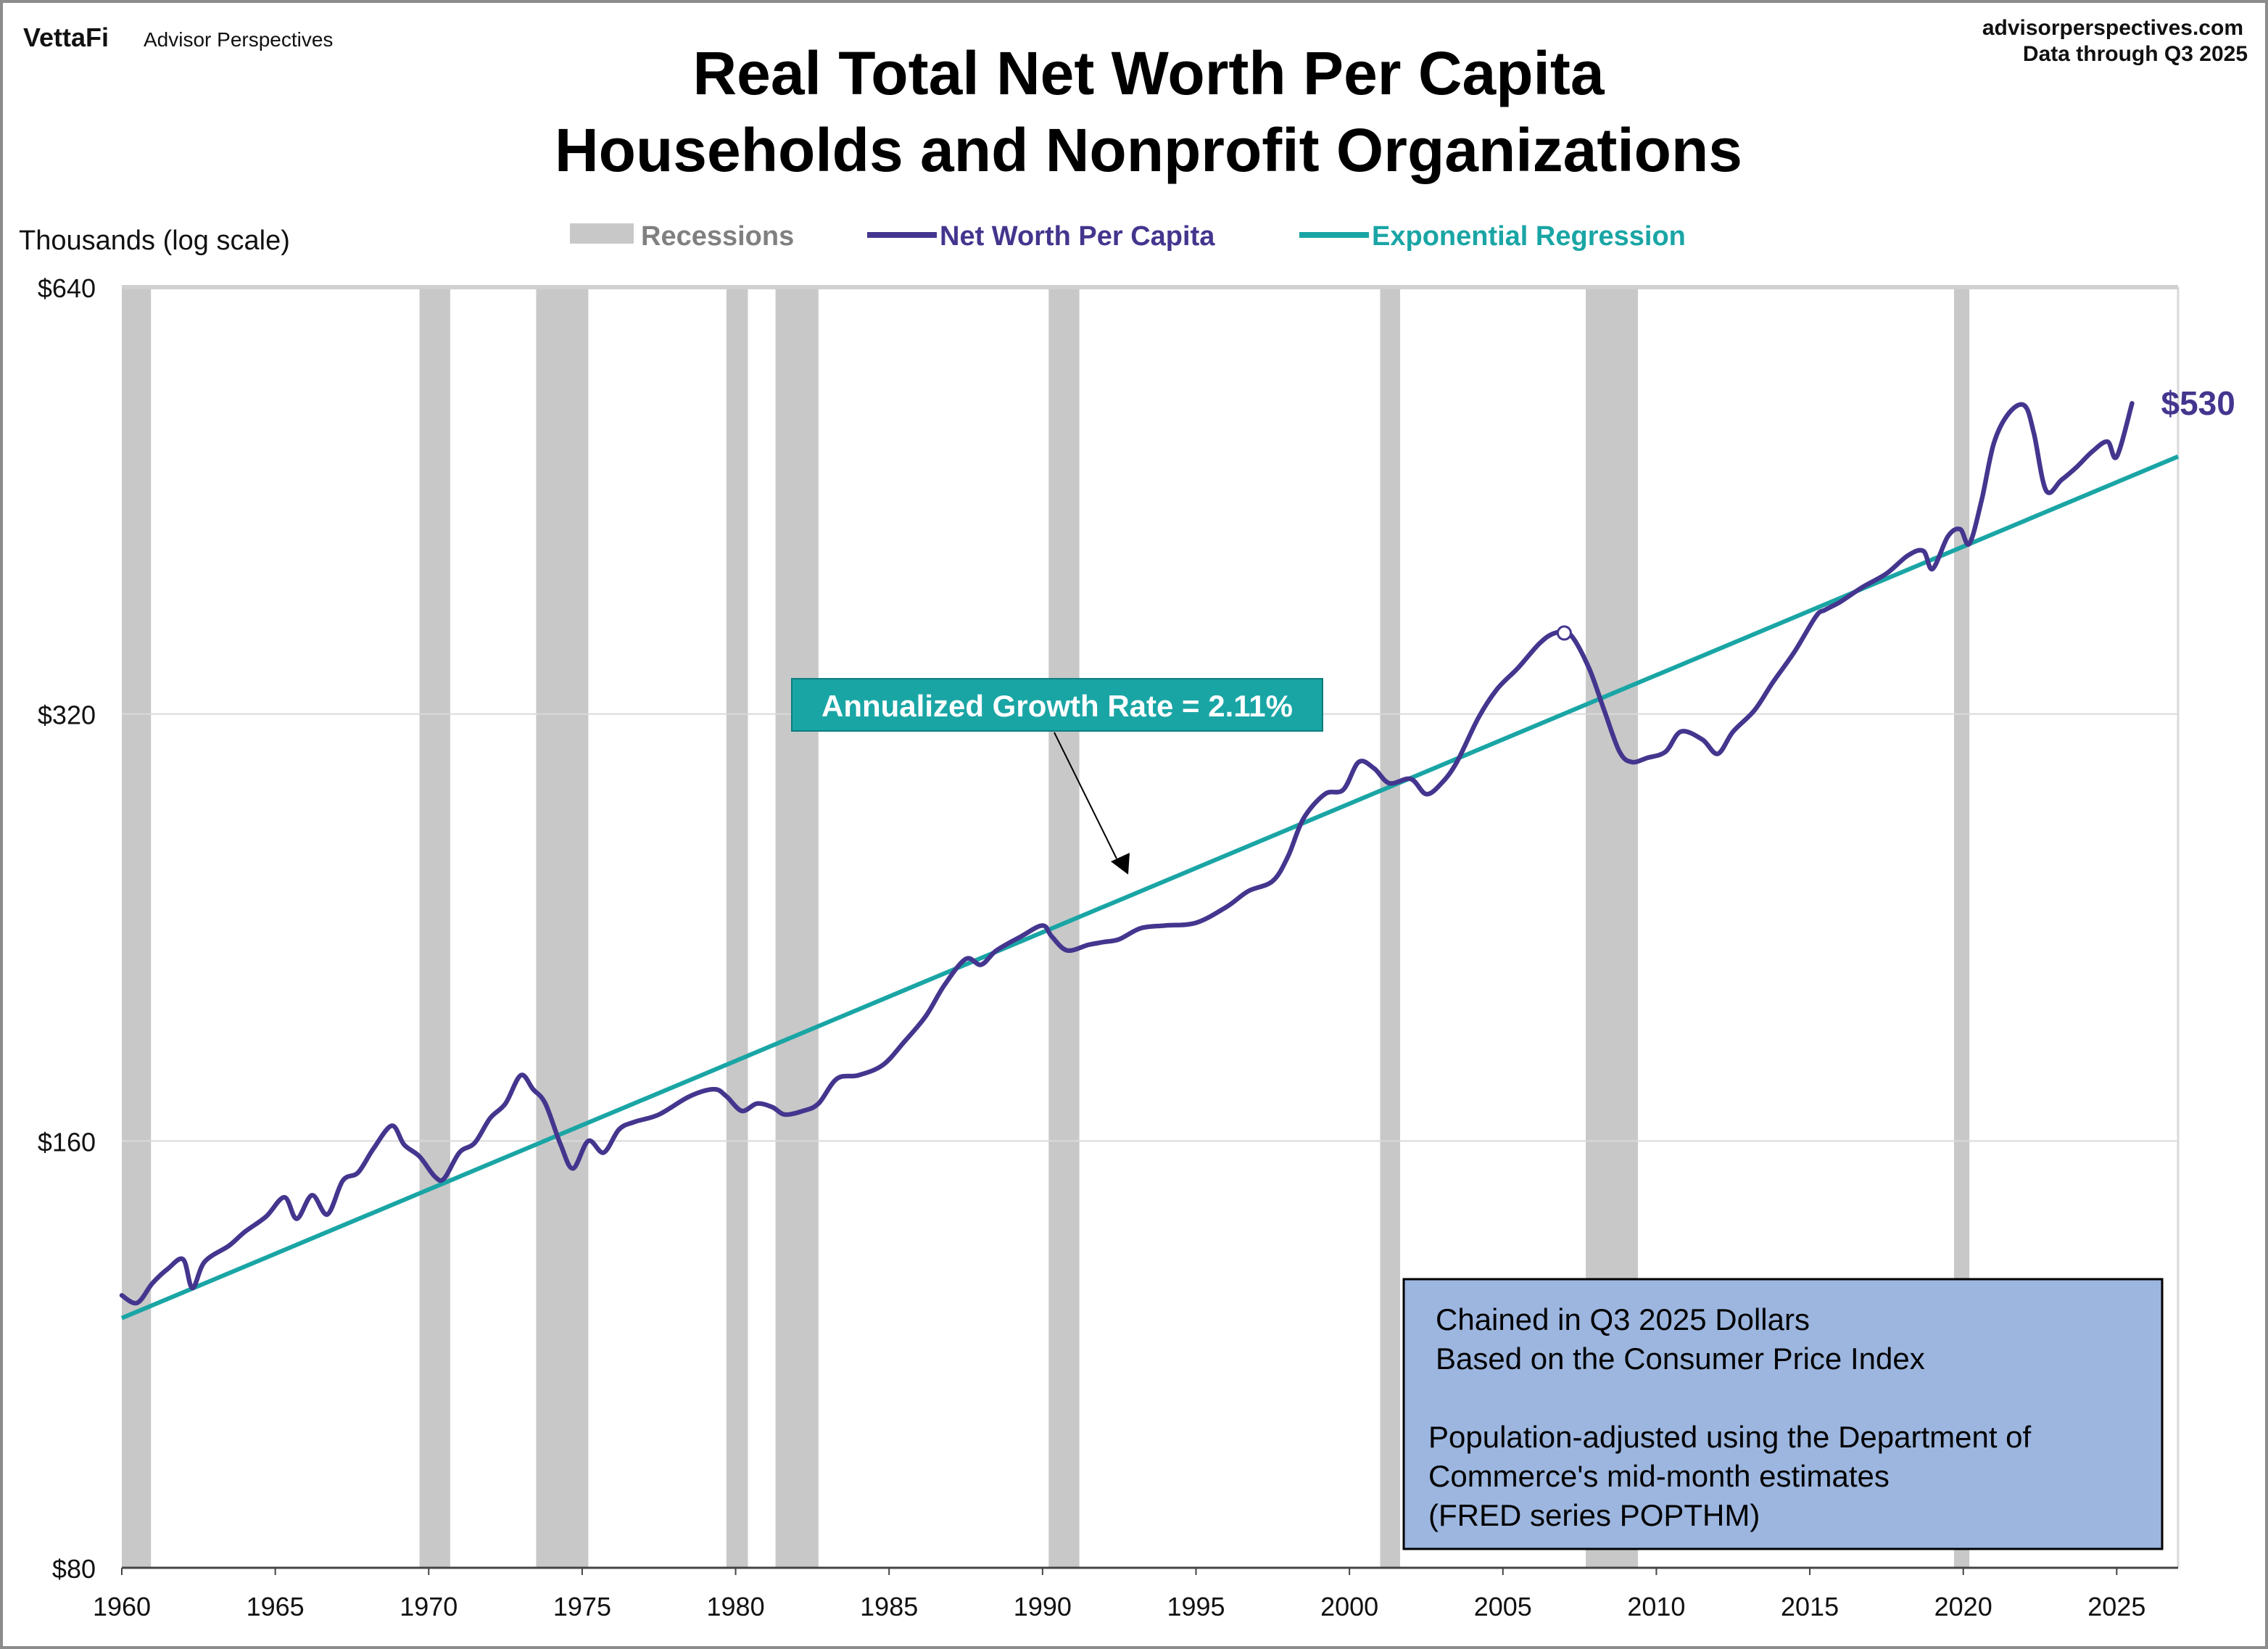  What do you see at coordinates (1043, 1606) in the screenshot?
I see `x-tick-label: 1990` at bounding box center [1043, 1606].